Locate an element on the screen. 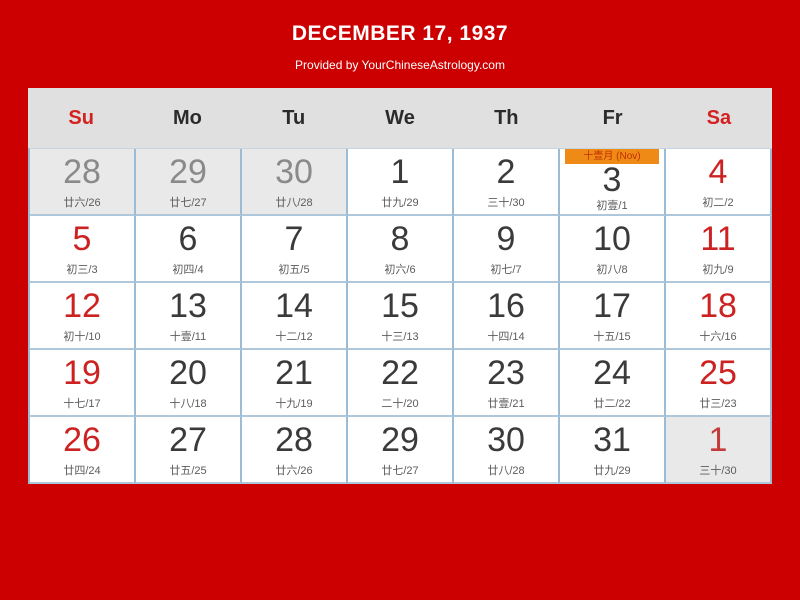  calendar-cell: 13 十壹/11 is located at coordinates (189, 316).